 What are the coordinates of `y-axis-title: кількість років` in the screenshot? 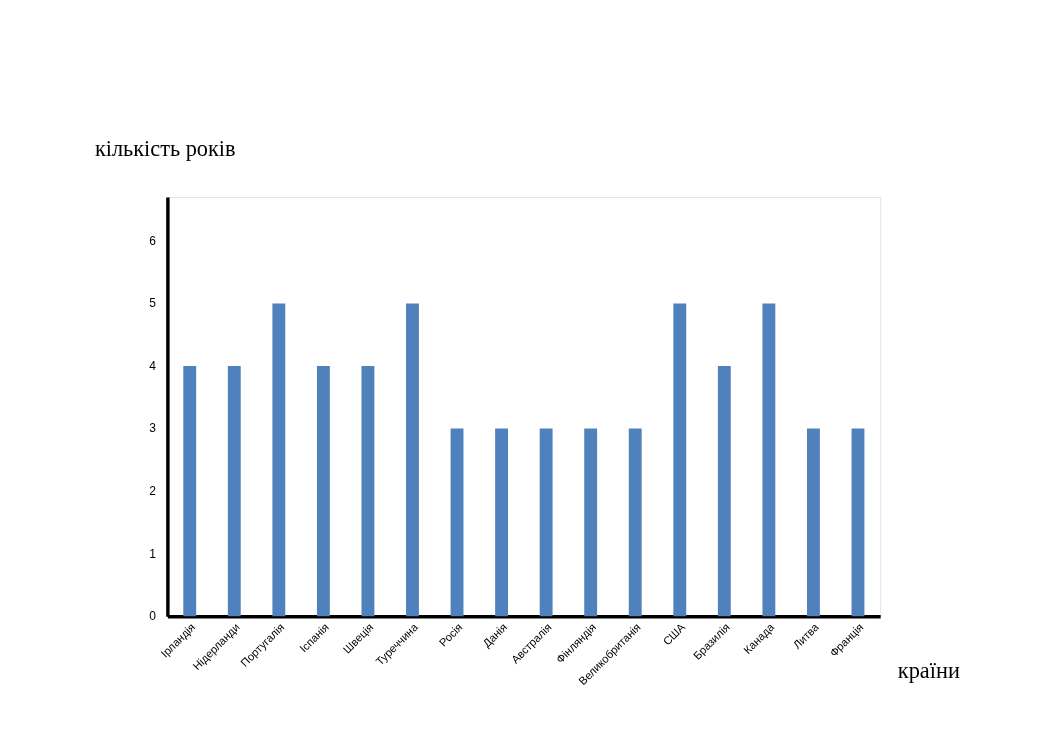 It's located at (165, 148).